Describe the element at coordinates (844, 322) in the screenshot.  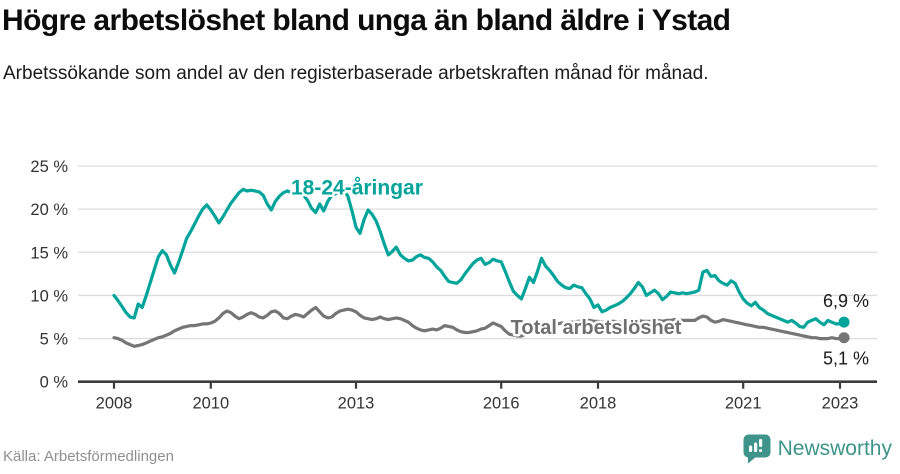
I see `end-dot-youth` at that location.